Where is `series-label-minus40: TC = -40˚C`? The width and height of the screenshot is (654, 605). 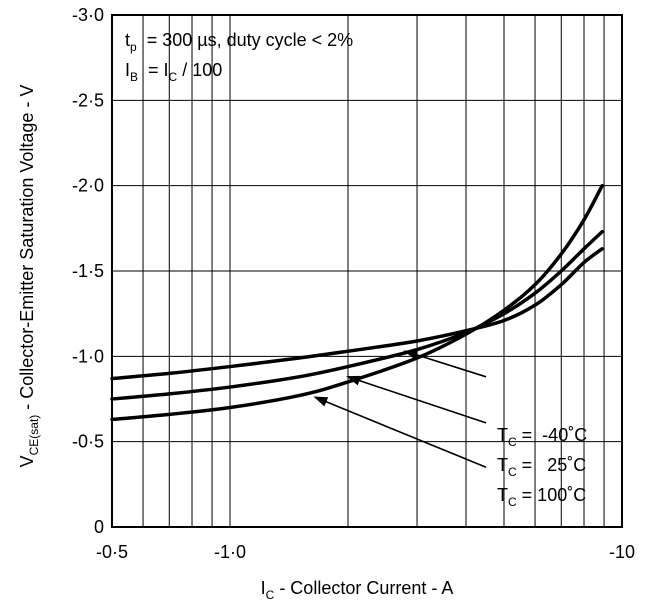 series-label-minus40: TC = -40˚C is located at coordinates (542, 437).